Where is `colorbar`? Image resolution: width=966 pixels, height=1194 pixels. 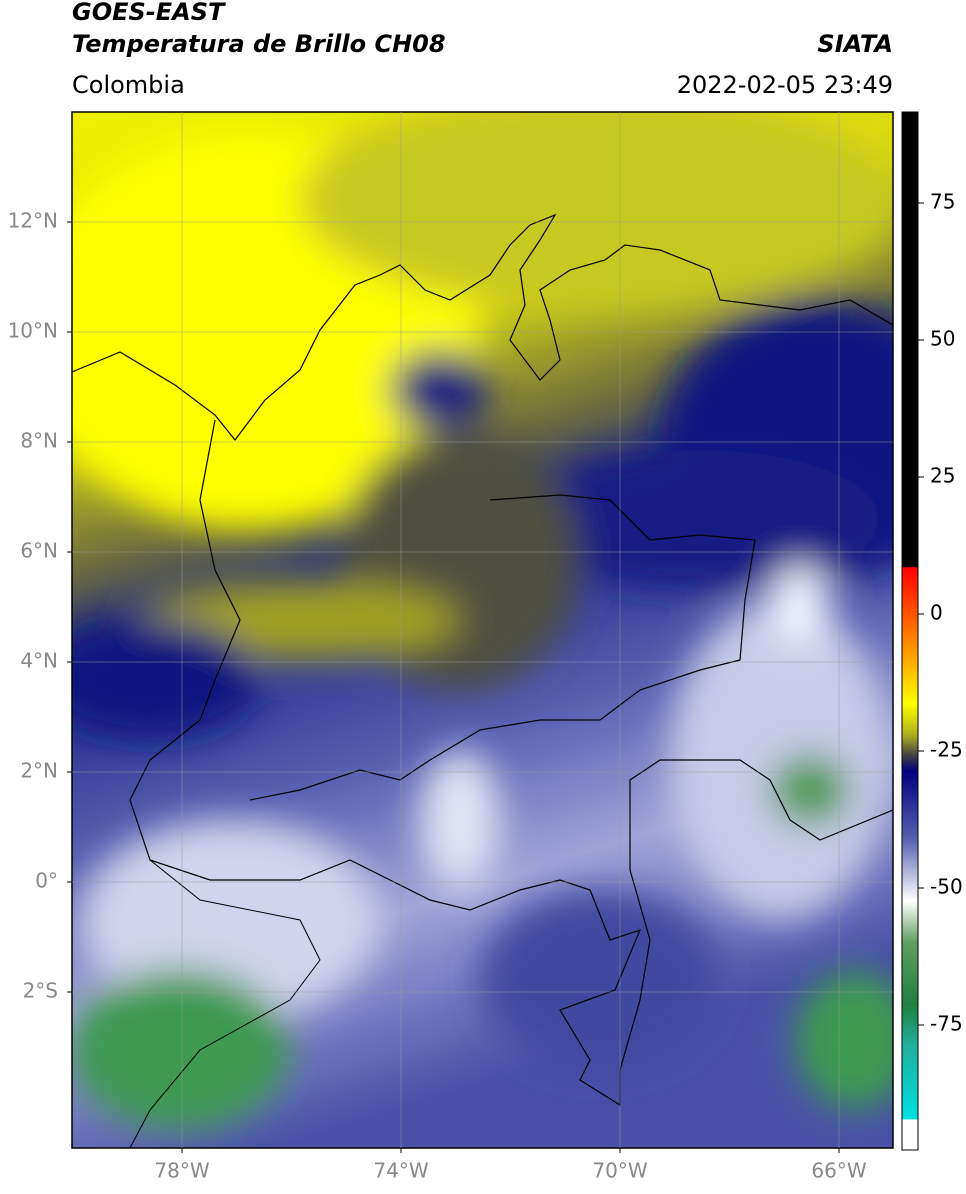
colorbar is located at coordinates (910, 631).